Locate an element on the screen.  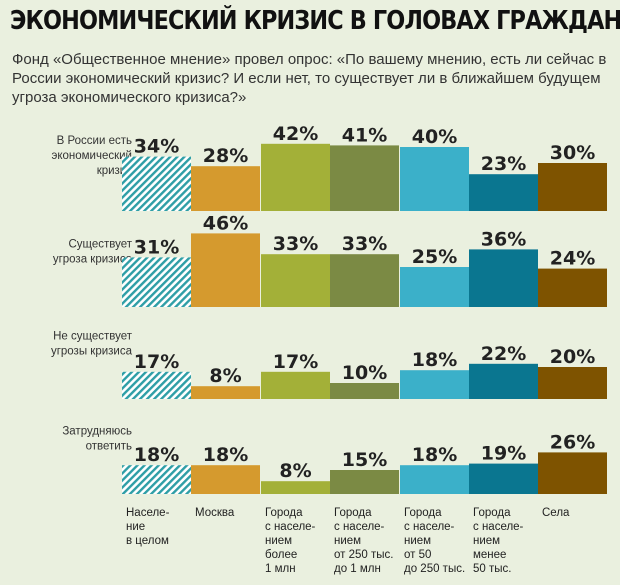
bar-value-label: 31% is located at coordinates (156, 247).